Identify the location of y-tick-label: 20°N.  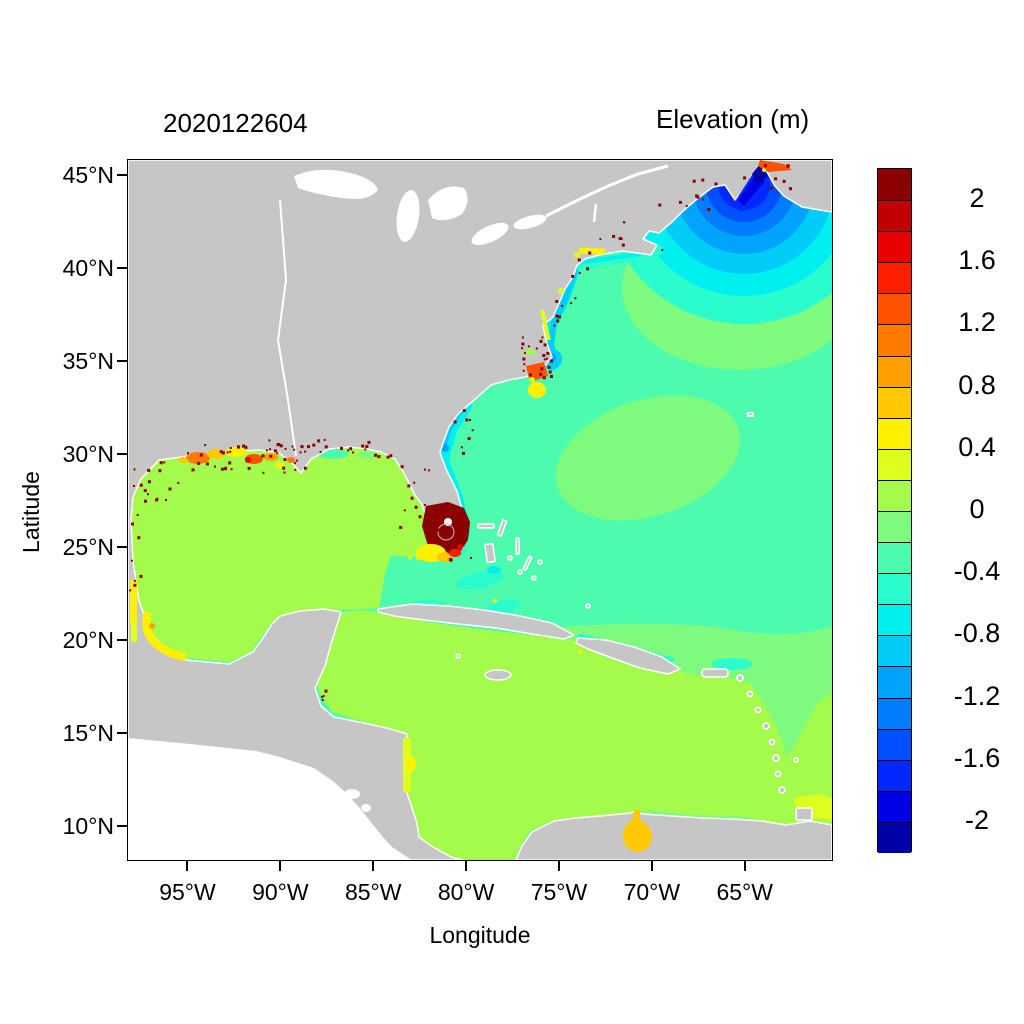
(88, 640).